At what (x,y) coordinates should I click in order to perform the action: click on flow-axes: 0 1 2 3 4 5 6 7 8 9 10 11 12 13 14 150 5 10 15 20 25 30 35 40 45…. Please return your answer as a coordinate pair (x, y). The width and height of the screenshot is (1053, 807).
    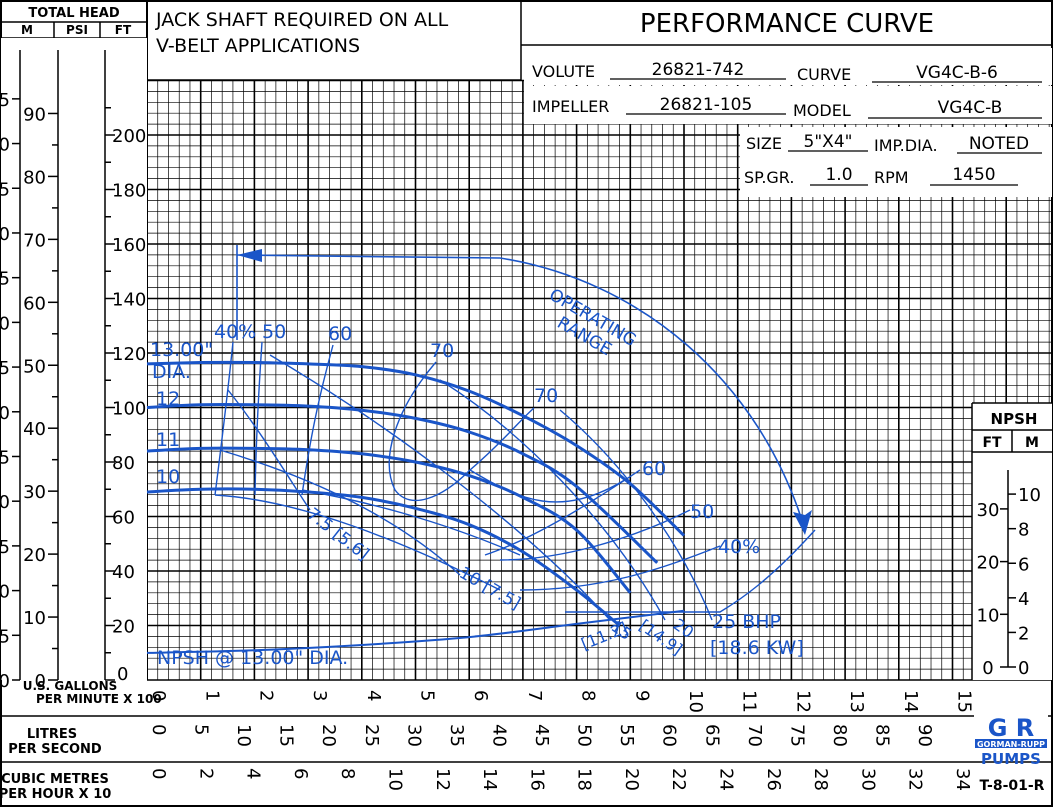
    Looking at the image, I should click on (561, 740).